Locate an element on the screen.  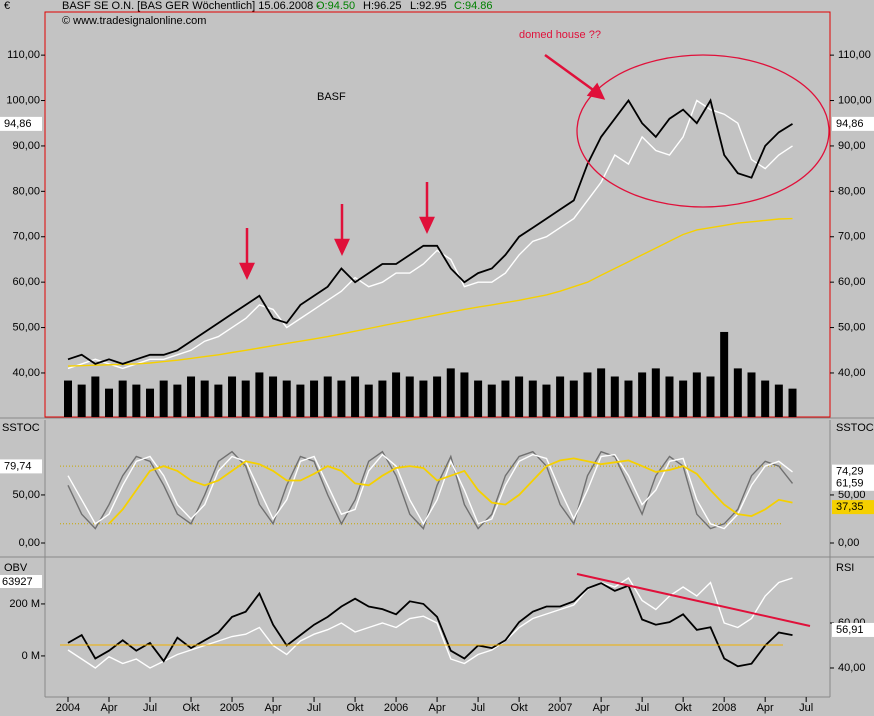
obv-box is located at coordinates (21, 581).